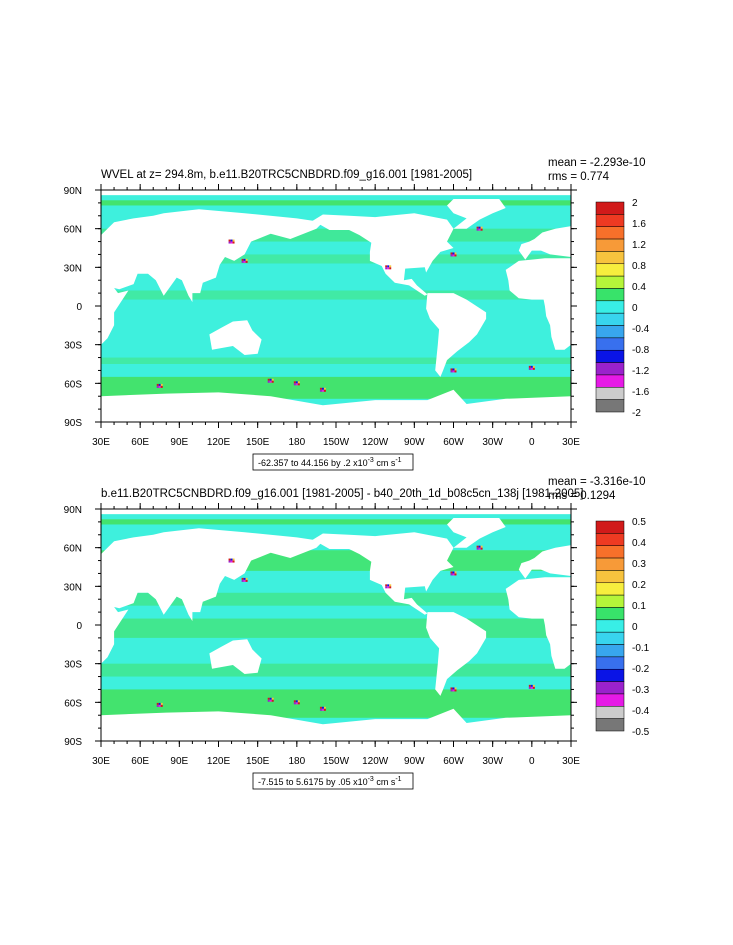 This screenshot has height=945, width=733. Describe the element at coordinates (636, 413) in the screenshot. I see `colorbar-label: -2` at that location.